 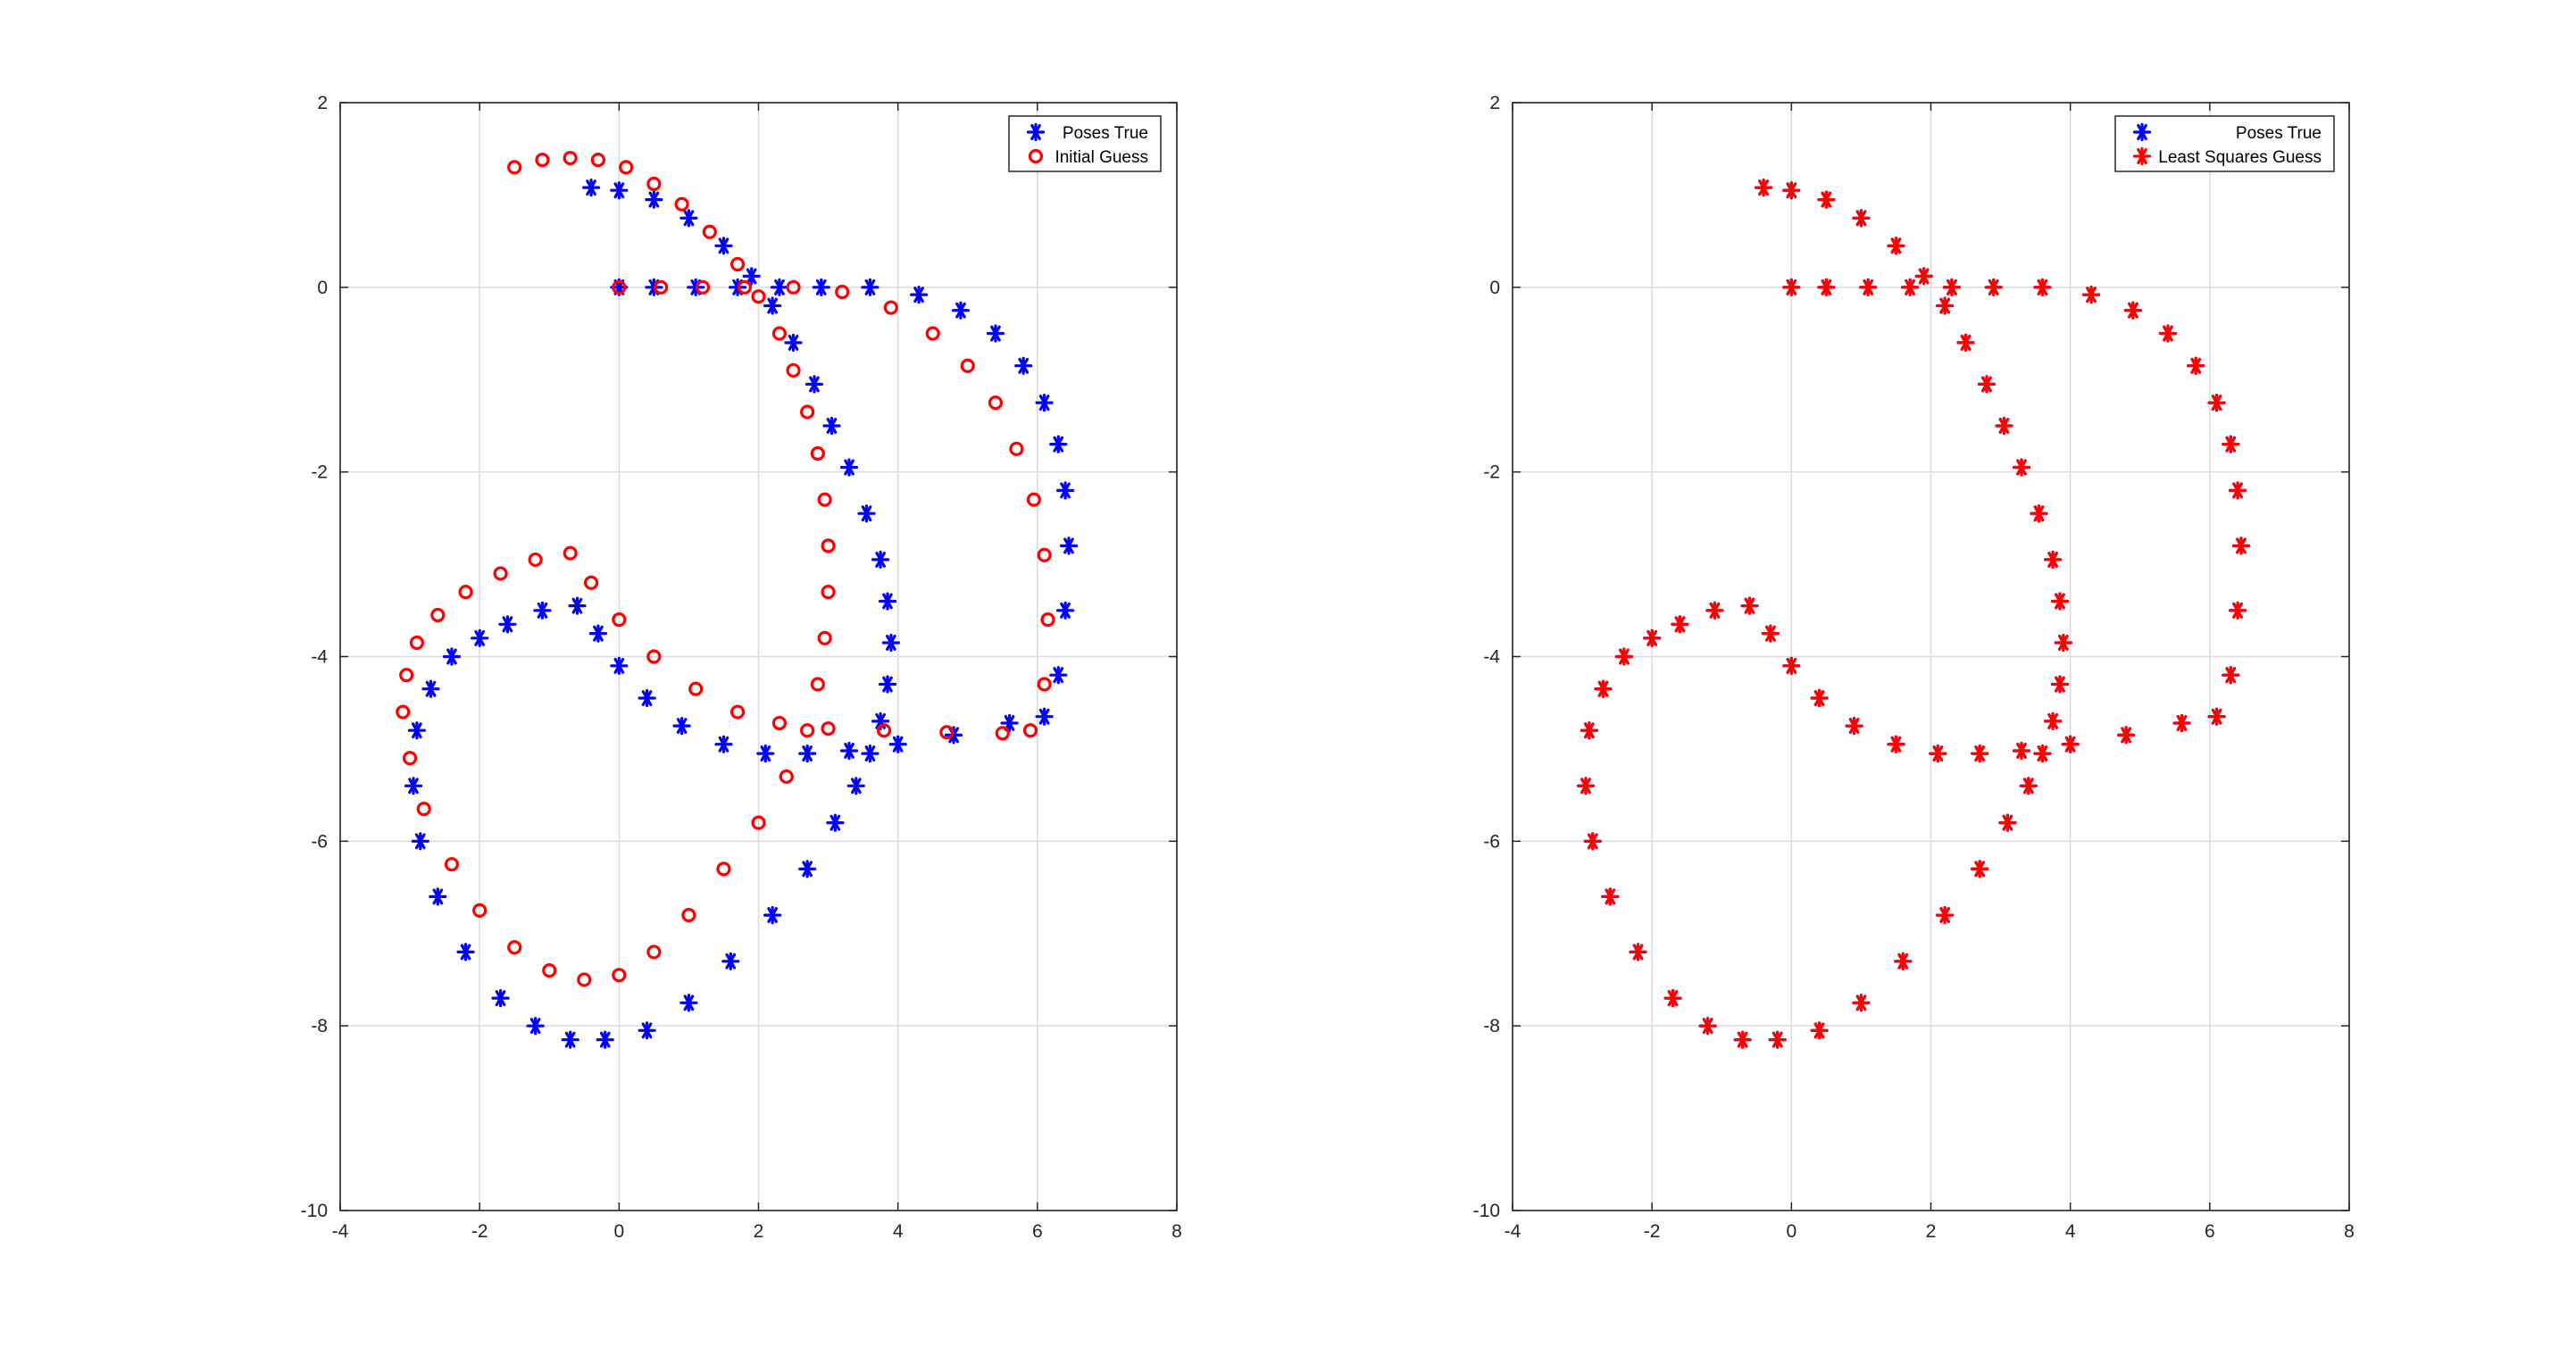 What do you see at coordinates (319, 657) in the screenshot?
I see `y-tick-label: -4` at bounding box center [319, 657].